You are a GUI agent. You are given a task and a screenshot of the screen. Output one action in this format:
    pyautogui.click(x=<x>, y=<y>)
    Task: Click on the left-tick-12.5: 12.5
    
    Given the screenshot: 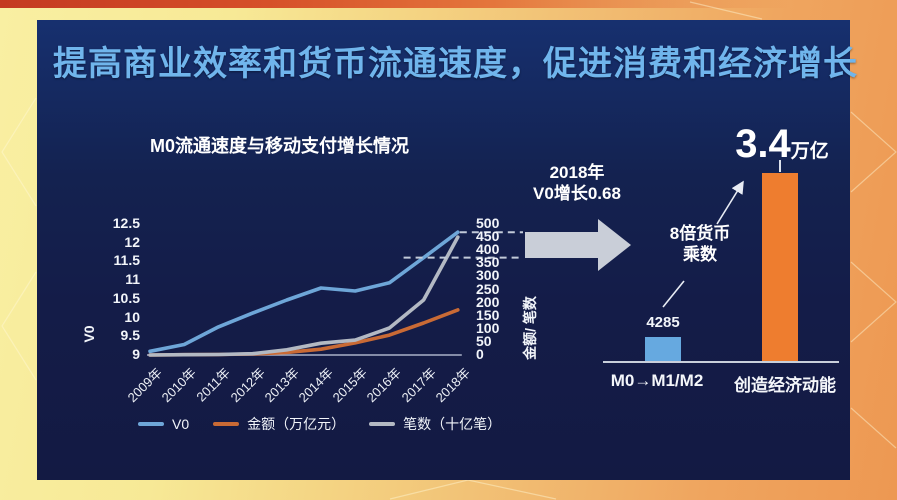 What is the action you would take?
    pyautogui.click(x=126, y=223)
    